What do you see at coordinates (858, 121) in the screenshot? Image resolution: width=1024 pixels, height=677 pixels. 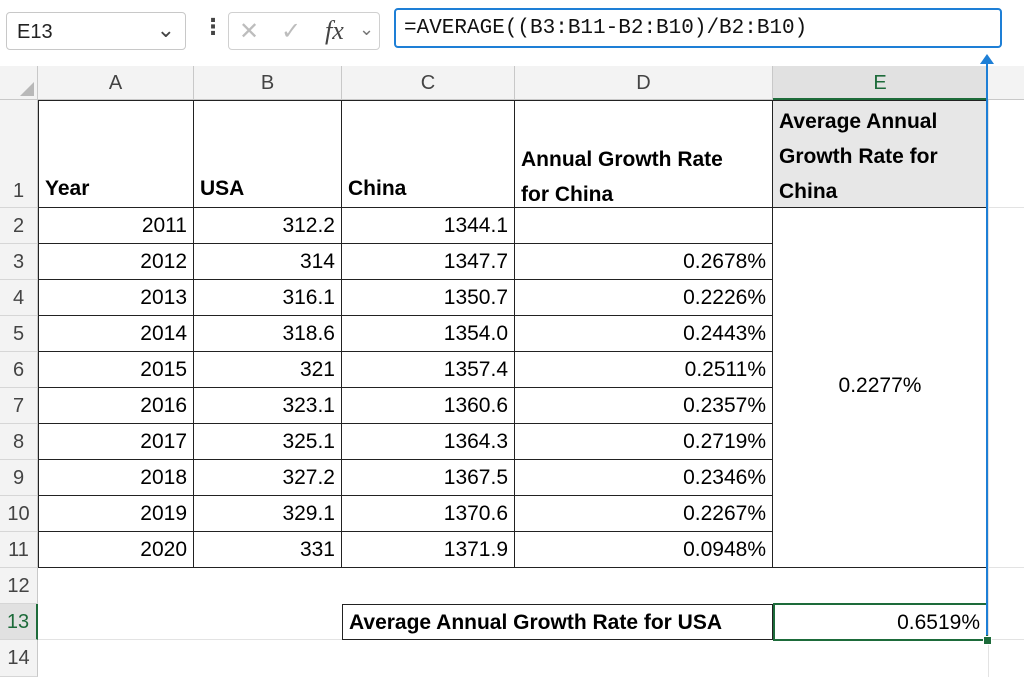 I see `header-avg-china-line1: Average Annual` at bounding box center [858, 121].